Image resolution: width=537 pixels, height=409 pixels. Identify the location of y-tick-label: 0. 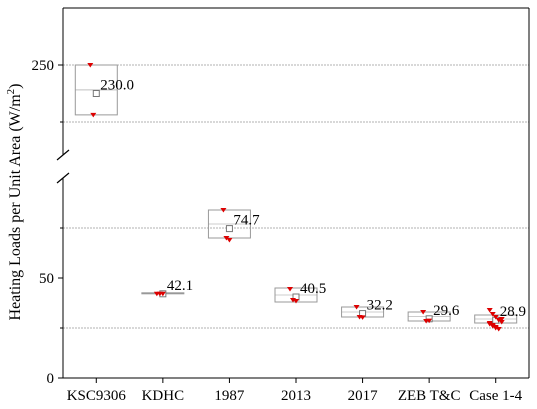
(51, 379).